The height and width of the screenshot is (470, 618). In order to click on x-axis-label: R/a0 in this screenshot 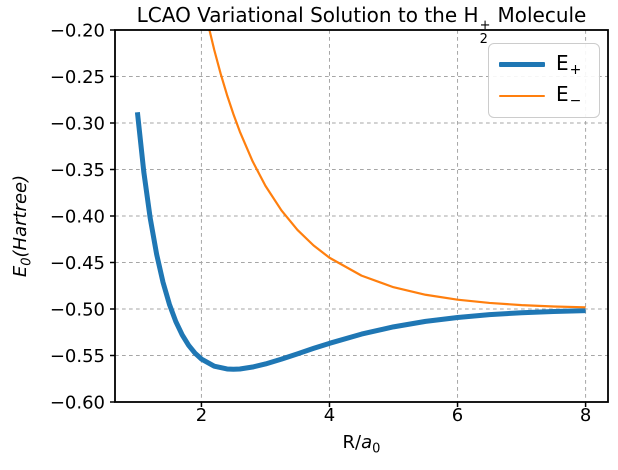, I will do `click(361, 444)`.